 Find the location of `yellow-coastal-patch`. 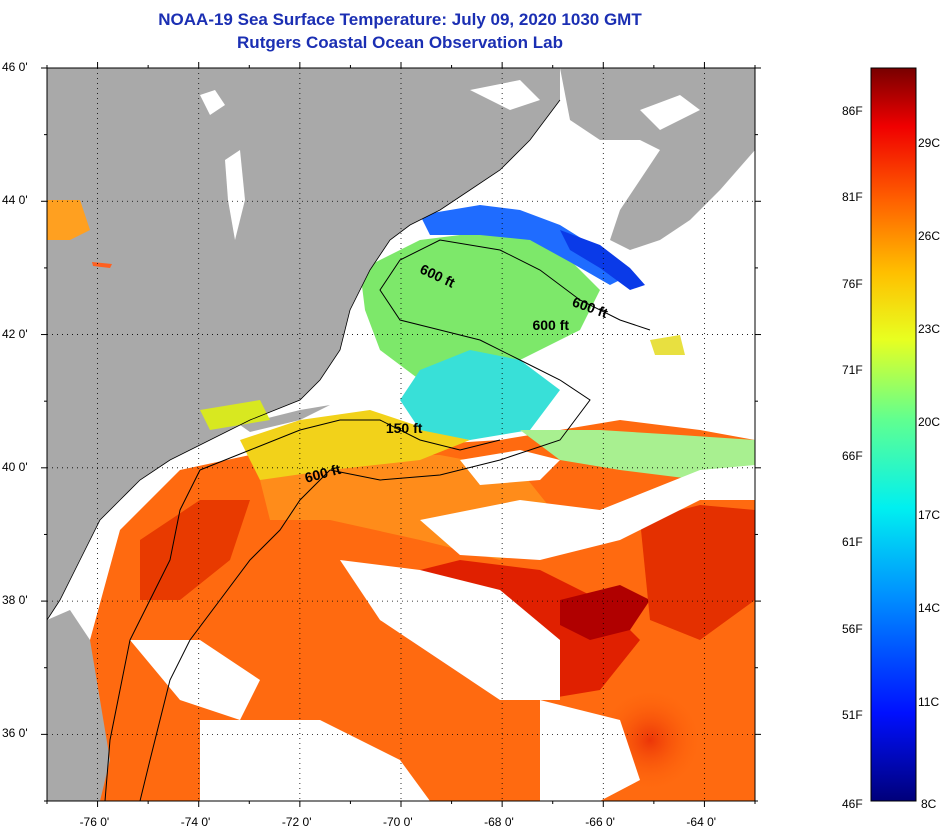

yellow-coastal-patch is located at coordinates (235, 415).